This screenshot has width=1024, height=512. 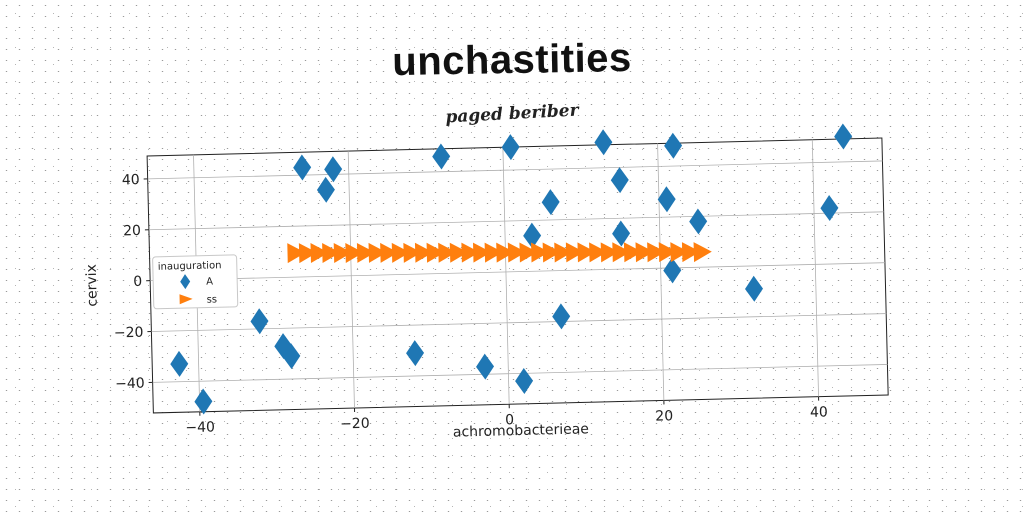 What do you see at coordinates (131, 180) in the screenshot?
I see `y-tick-label: 40` at bounding box center [131, 180].